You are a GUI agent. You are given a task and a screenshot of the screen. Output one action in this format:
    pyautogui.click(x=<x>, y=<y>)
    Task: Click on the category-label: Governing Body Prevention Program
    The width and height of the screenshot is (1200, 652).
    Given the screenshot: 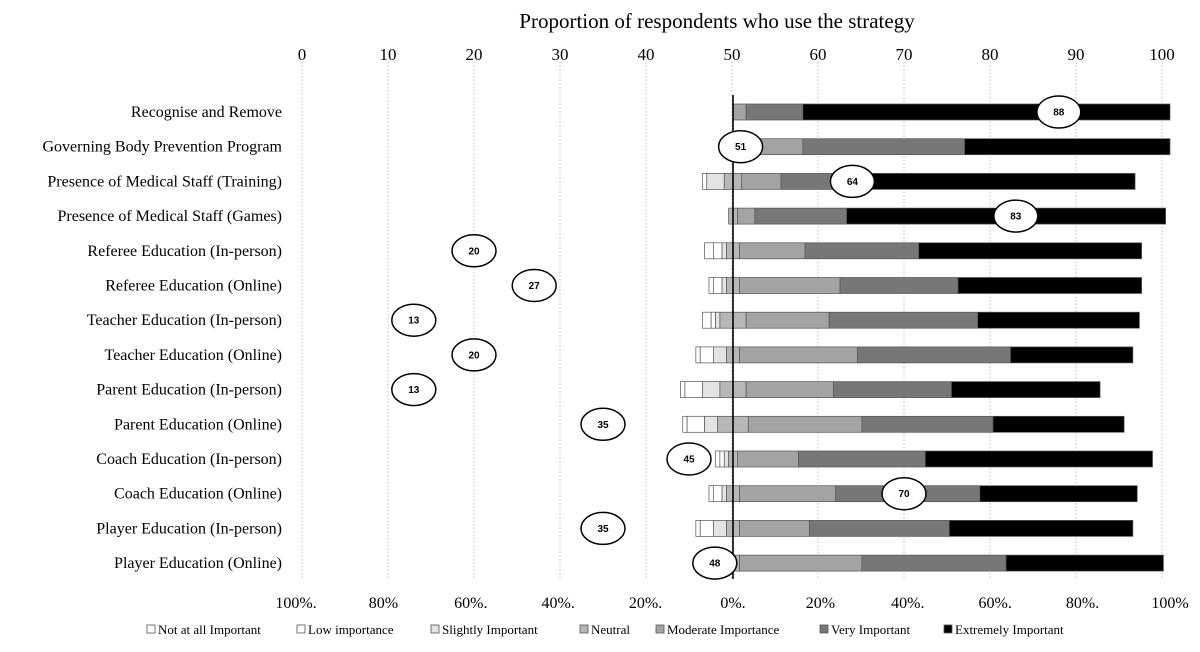 What is the action you would take?
    pyautogui.click(x=162, y=147)
    